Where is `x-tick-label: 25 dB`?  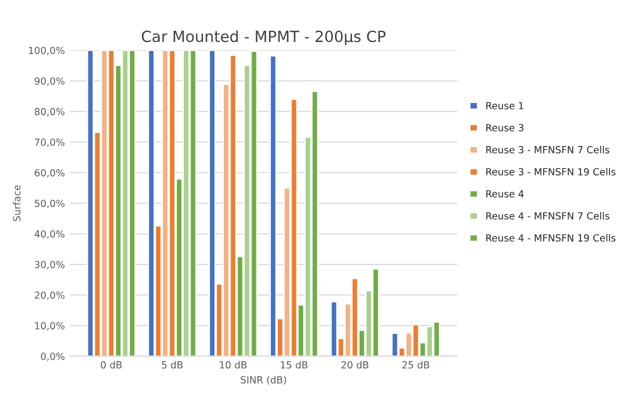
x-tick-label: 25 dB is located at coordinates (416, 365).